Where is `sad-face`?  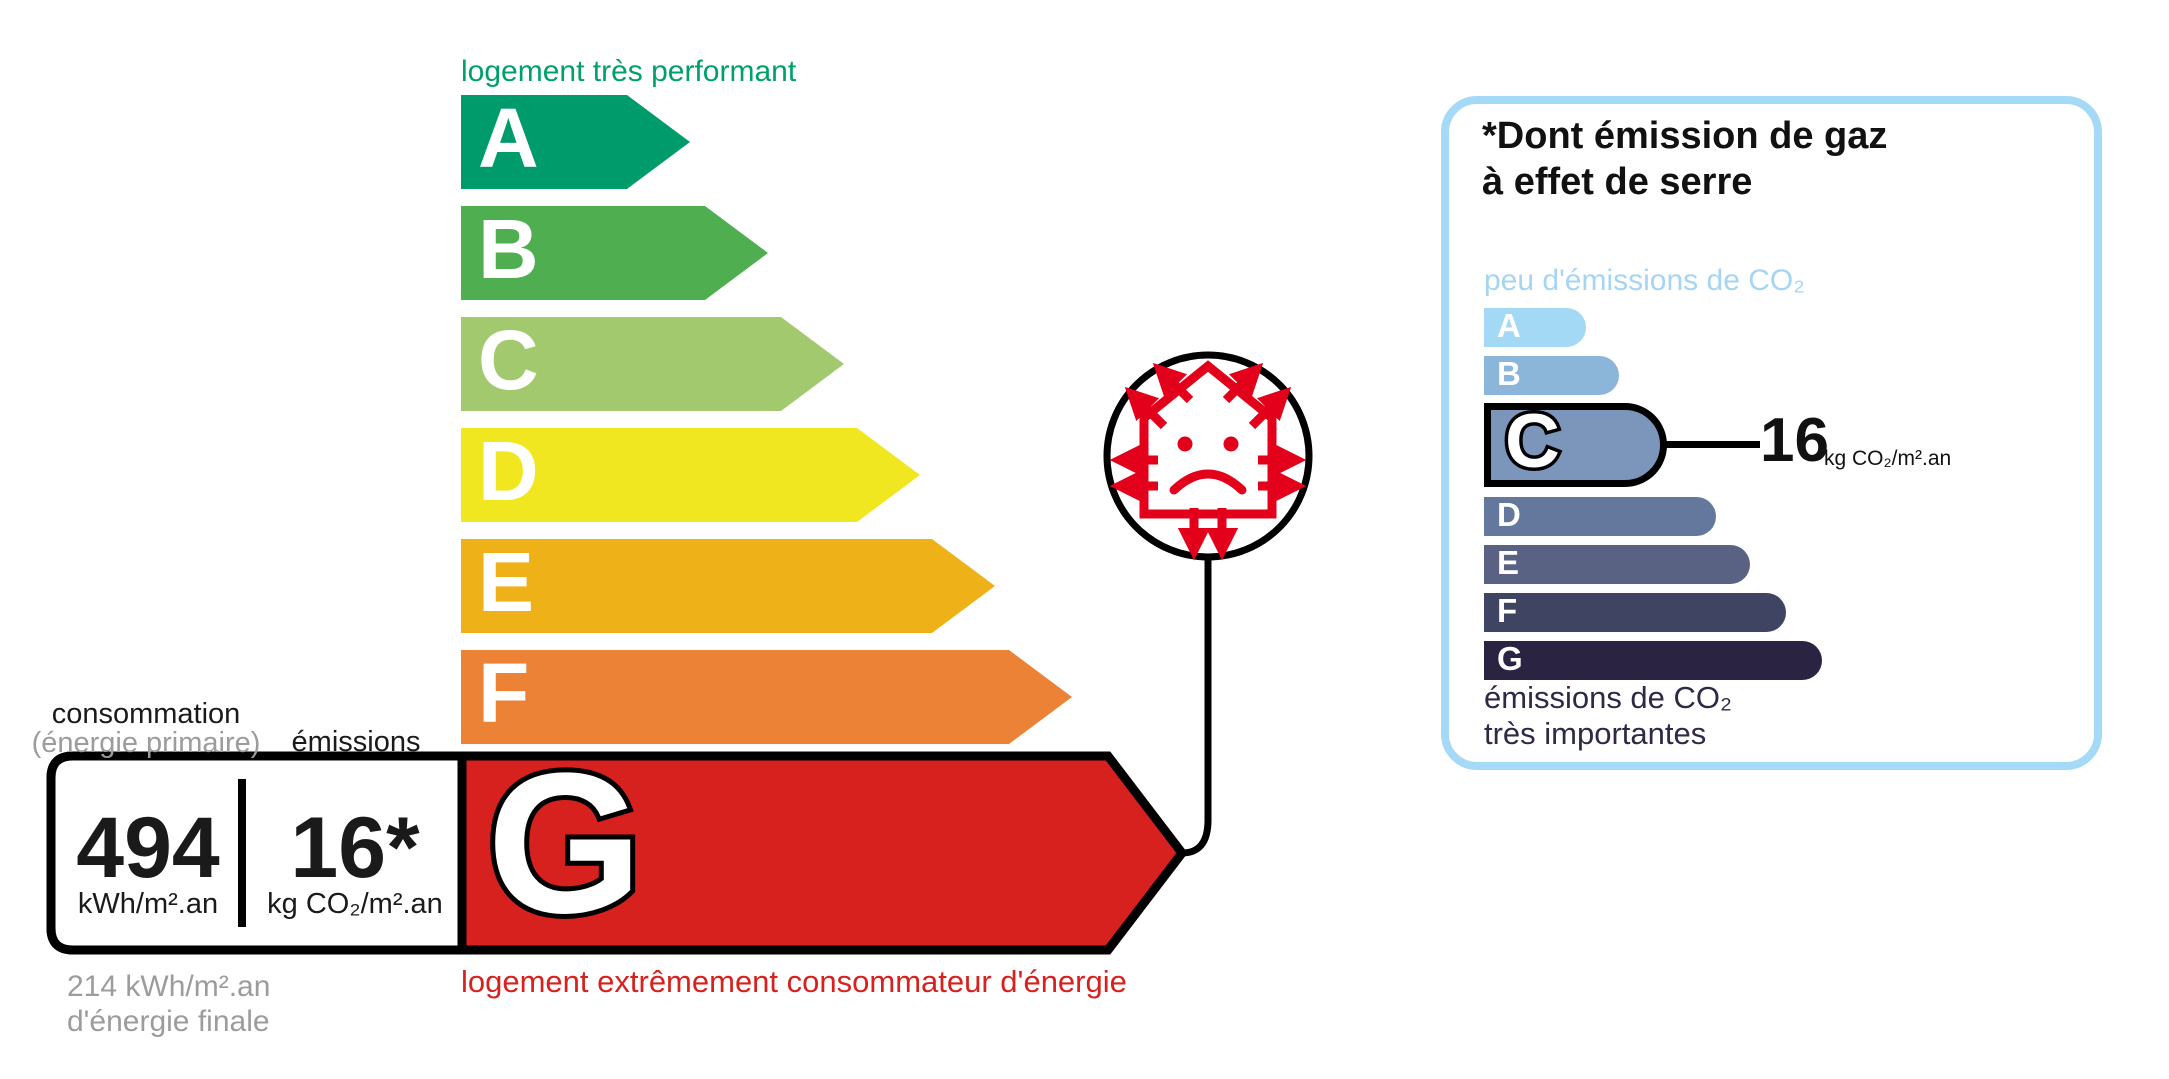 sad-face is located at coordinates (1208, 465).